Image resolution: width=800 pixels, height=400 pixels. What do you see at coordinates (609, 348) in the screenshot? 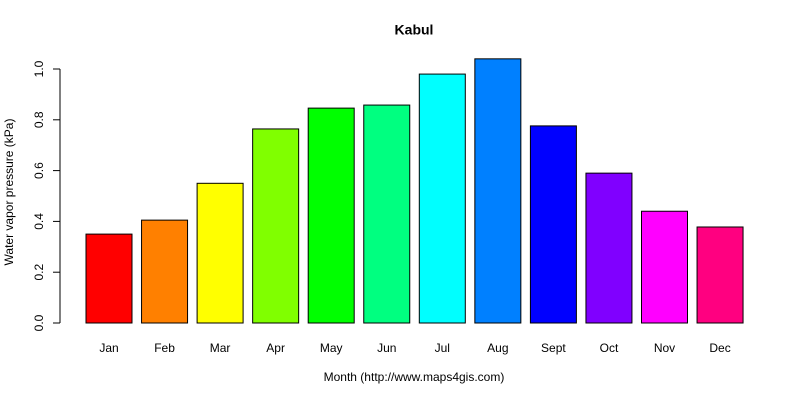
I see `x-tick-label: Oct` at bounding box center [609, 348].